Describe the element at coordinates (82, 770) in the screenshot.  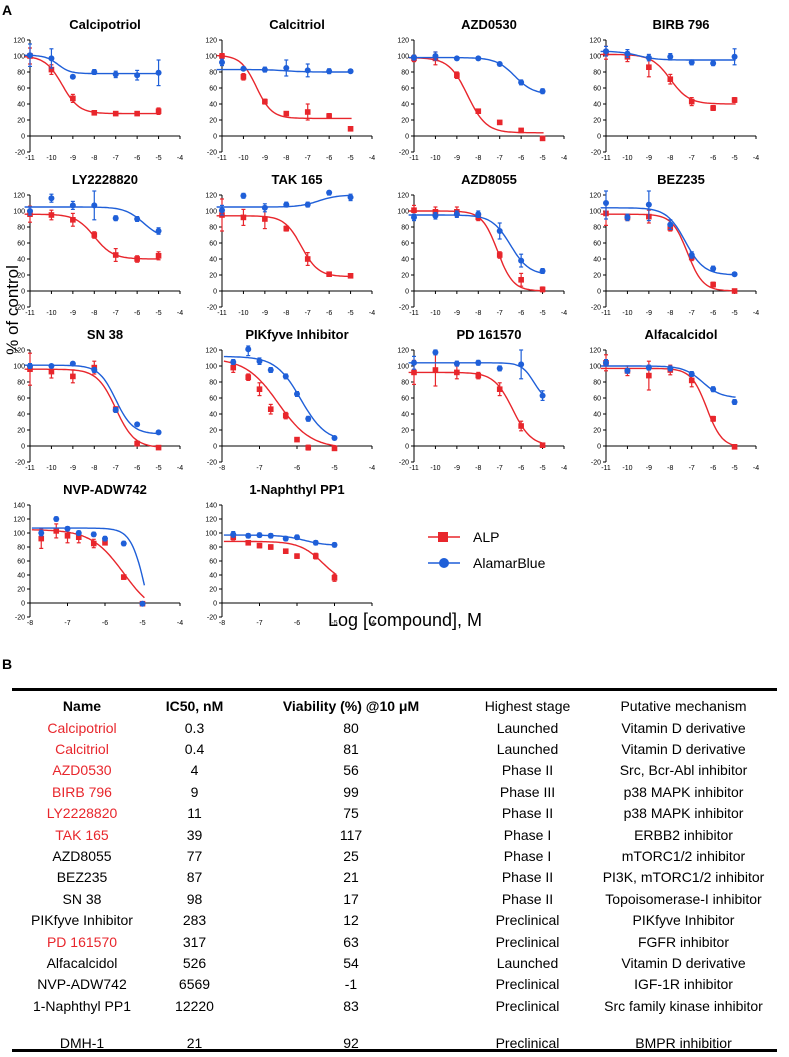
I see `compound-name: AZD0530` at that location.